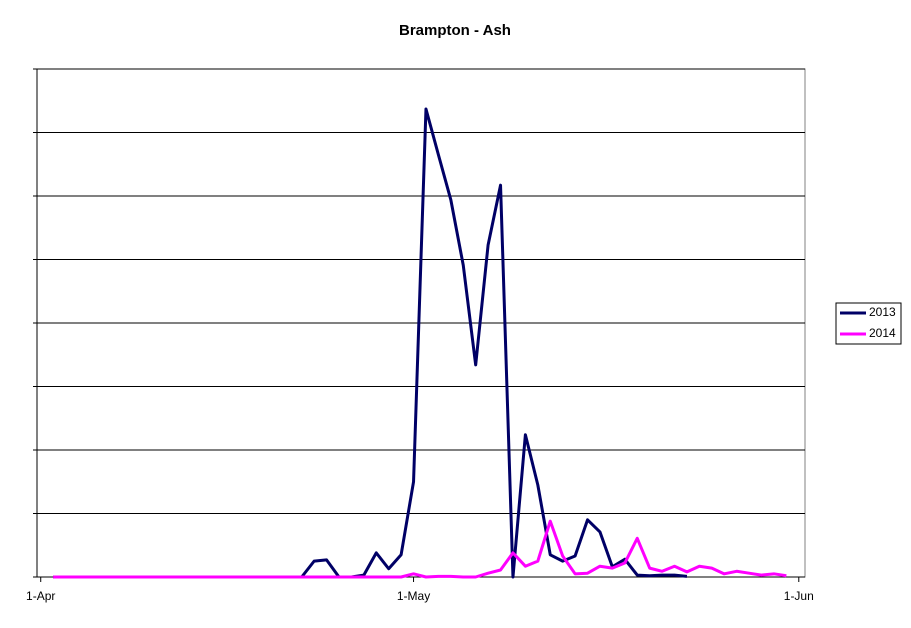 This screenshot has width=911, height=628. I want to click on x-tick-label: 1-Apr, so click(40, 596).